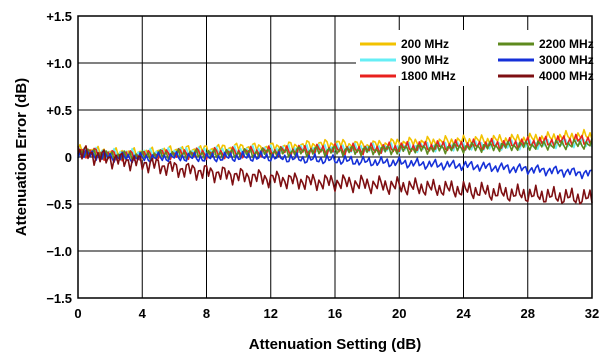 This screenshot has height=354, width=610. Describe the element at coordinates (335, 313) in the screenshot. I see `x-tick-label: 16` at that location.